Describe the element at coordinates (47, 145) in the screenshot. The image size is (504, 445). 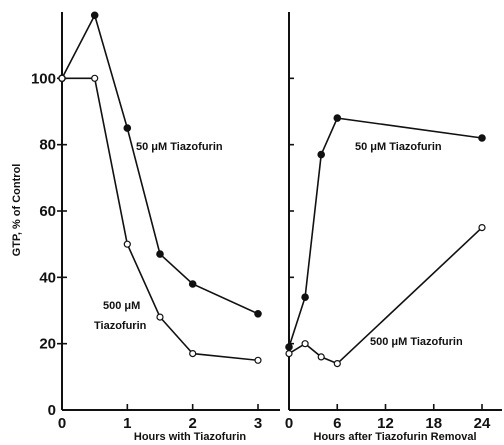
I see `y-tick-label: 80` at that location.